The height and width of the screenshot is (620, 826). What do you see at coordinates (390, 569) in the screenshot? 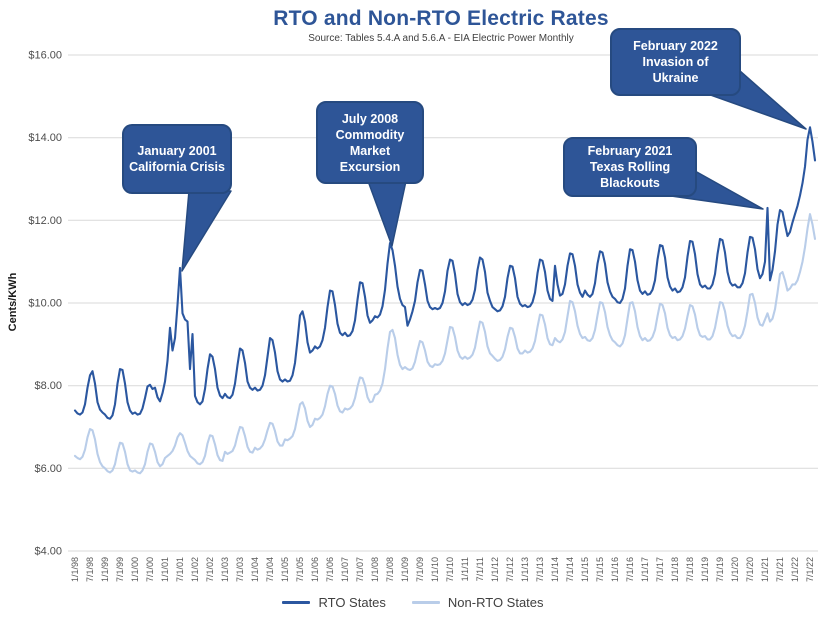
I see `x-tick-label: 7/1/08` at bounding box center [390, 569].